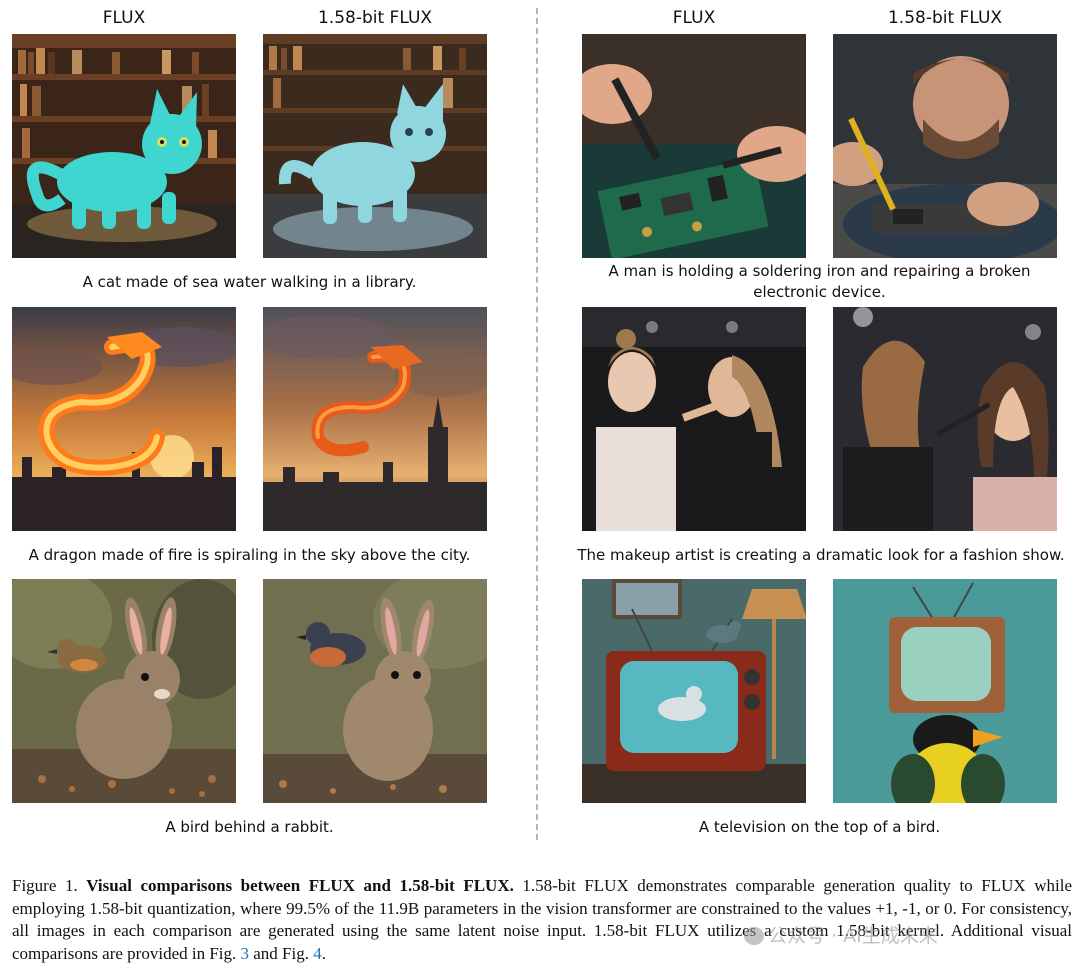 This screenshot has height=976, width=1080. What do you see at coordinates (819, 292) in the screenshot?
I see `caption-soldering-line2: electronic device.` at bounding box center [819, 292].